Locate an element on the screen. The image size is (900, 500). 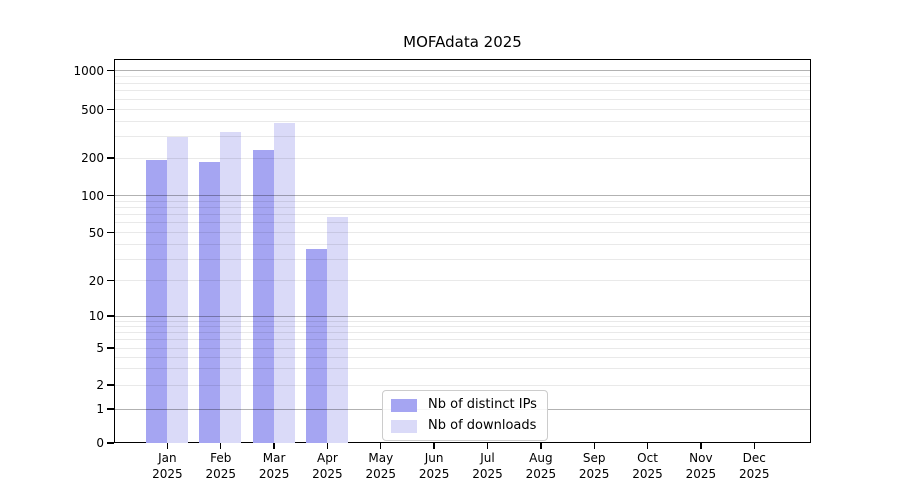
legend-swatch-distinct-ips is located at coordinates (404, 405).